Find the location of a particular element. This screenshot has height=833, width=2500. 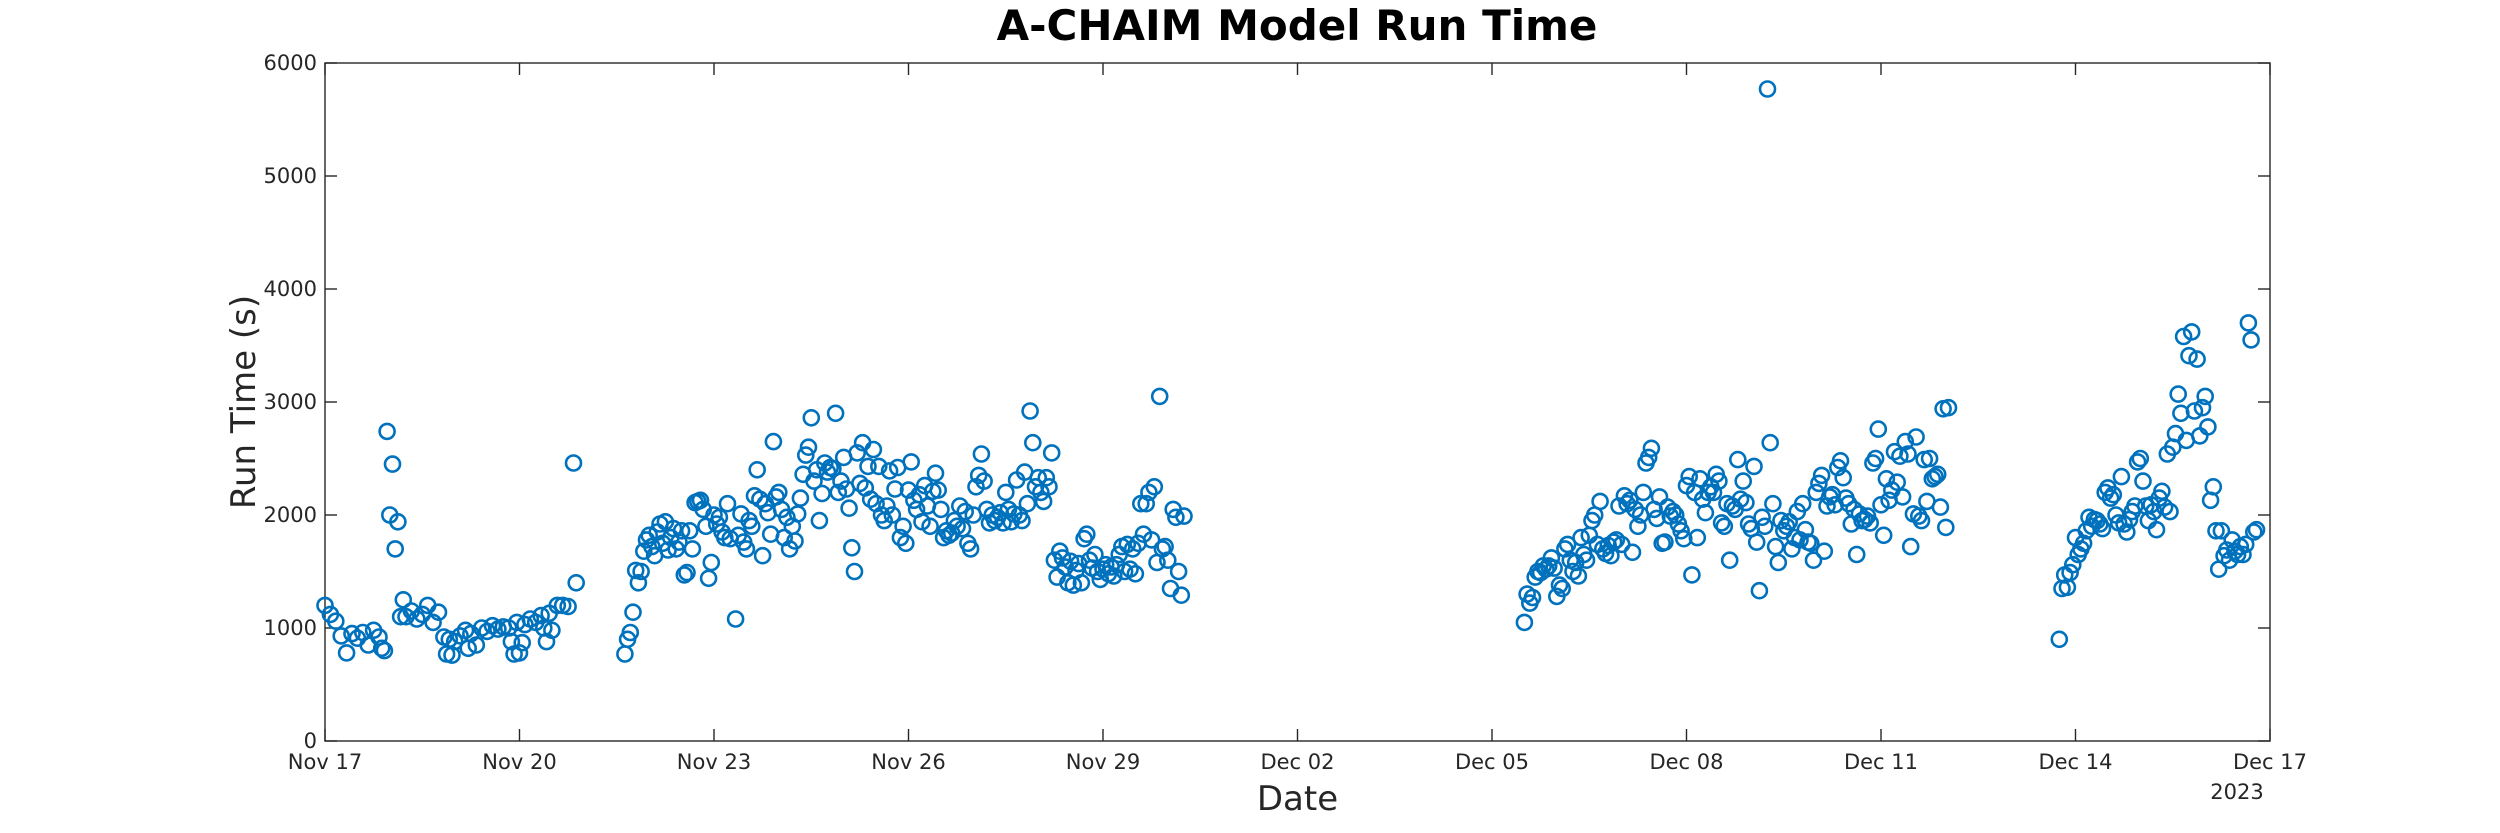

x-tick-label: Dec 05 is located at coordinates (1492, 762).